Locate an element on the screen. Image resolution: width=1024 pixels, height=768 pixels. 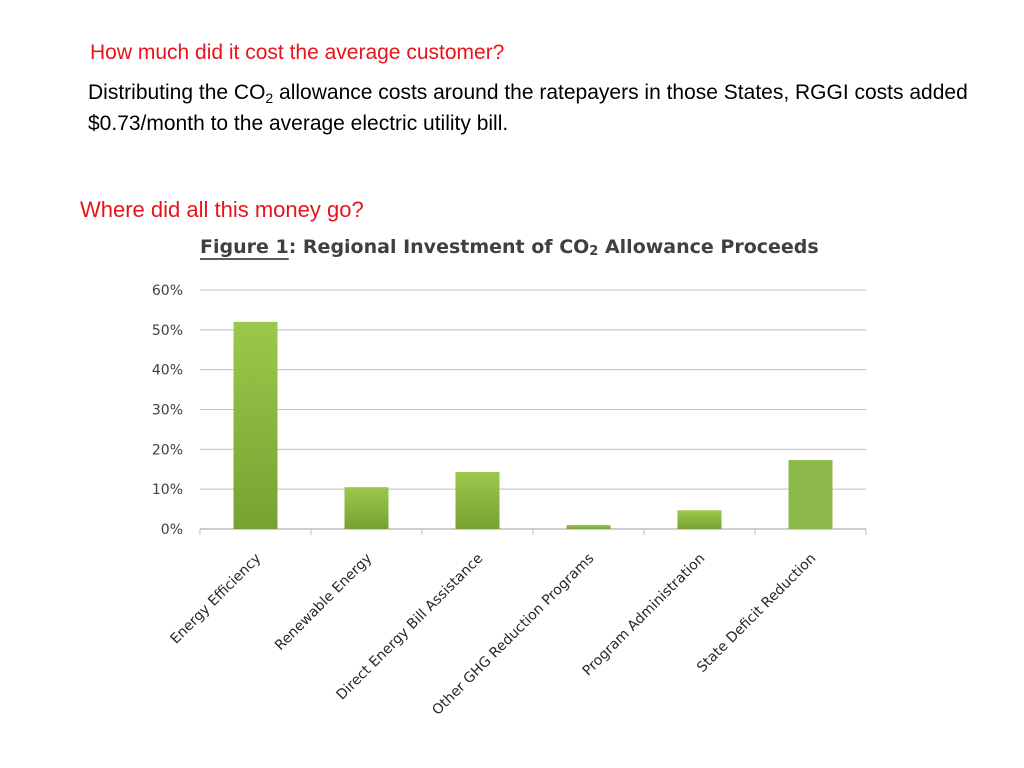
paragraph-subscript: 2 is located at coordinates (269, 98).